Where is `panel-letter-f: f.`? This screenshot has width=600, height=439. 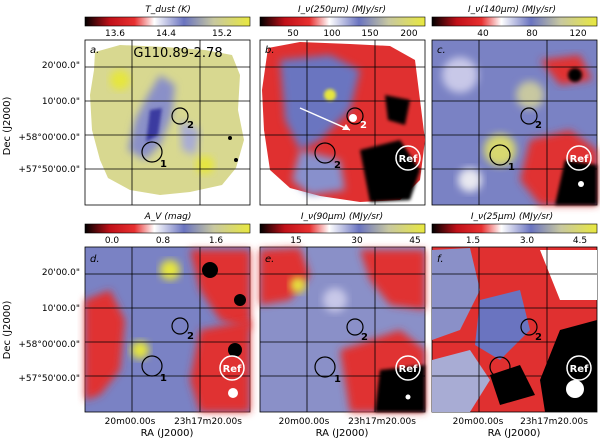
panel-letter-f: f. is located at coordinates (440, 259).